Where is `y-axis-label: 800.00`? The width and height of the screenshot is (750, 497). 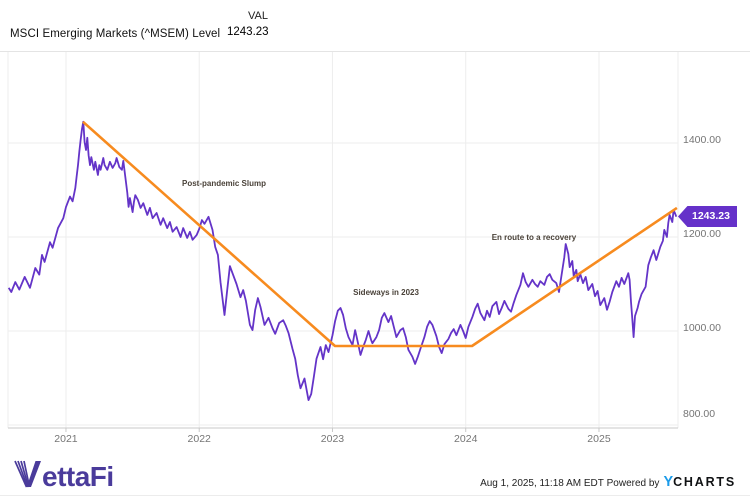 y-axis-label: 800.00 is located at coordinates (699, 414).